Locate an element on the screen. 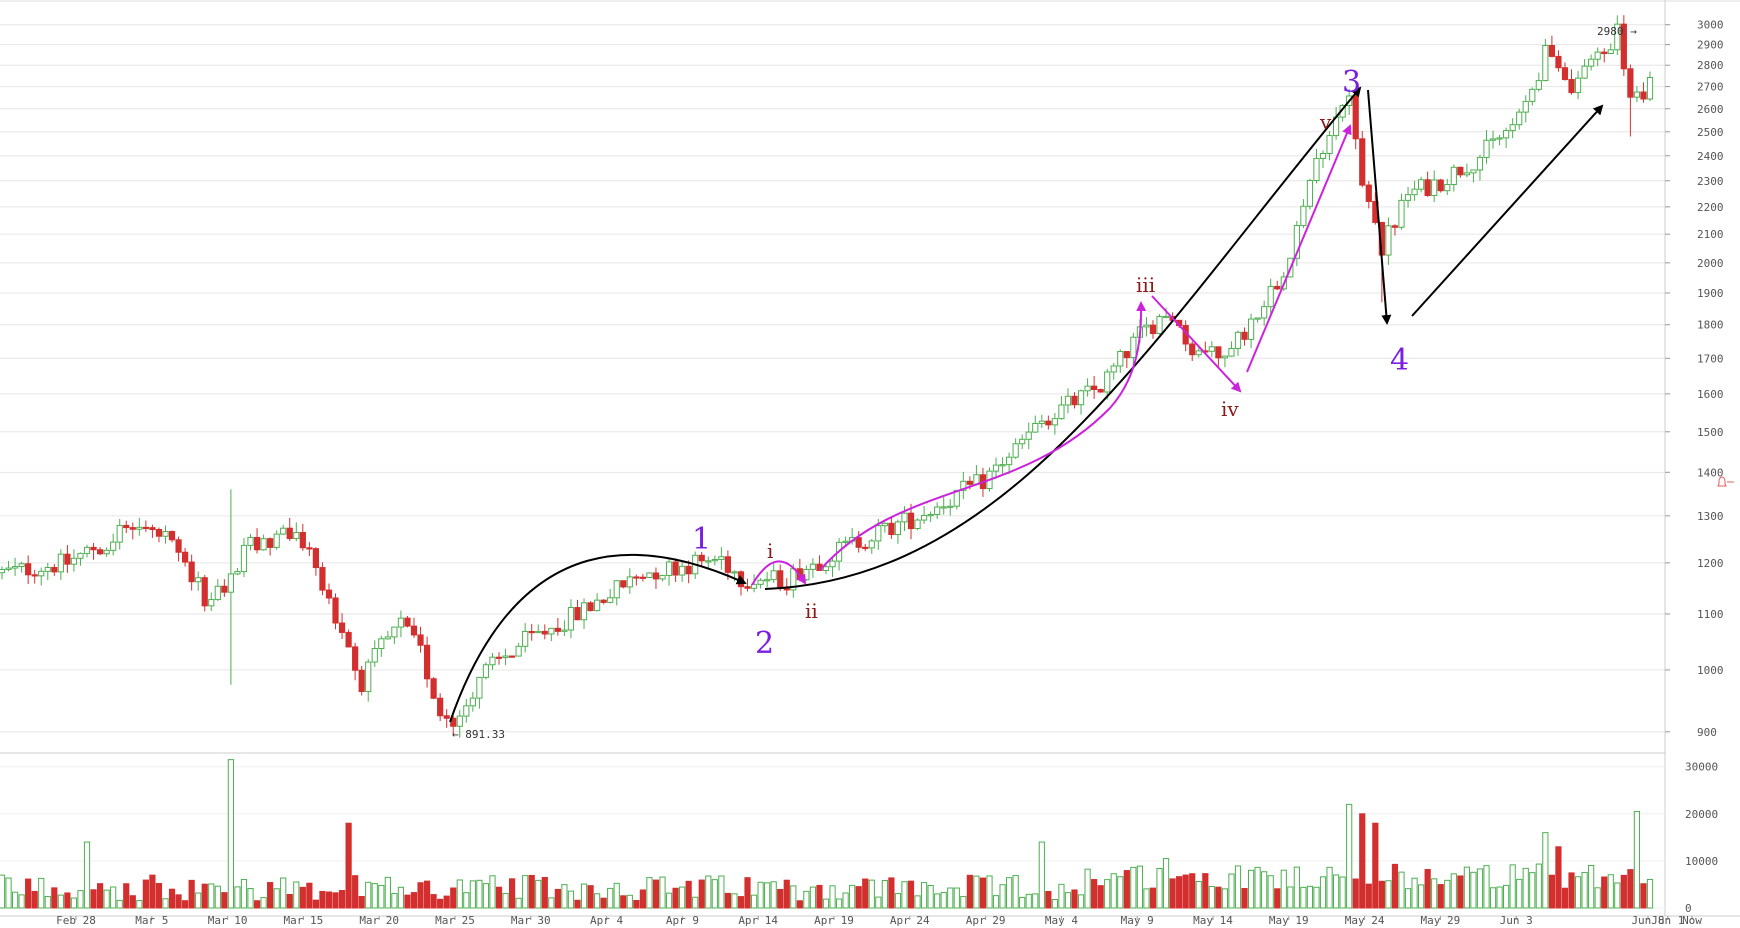 The height and width of the screenshot is (928, 1740). price-tick-label: 1600 is located at coordinates (1710, 394).